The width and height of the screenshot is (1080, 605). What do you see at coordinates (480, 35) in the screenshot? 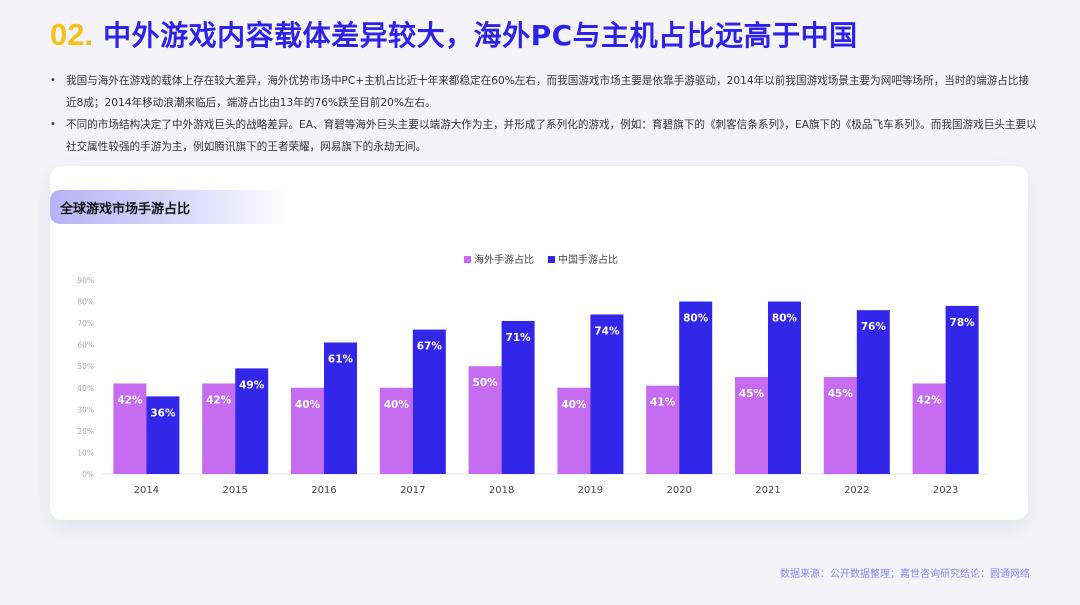
I see `title-text: 中外游戏内容载体差异较大，海外PC与主机占比远高于中国` at bounding box center [480, 35].